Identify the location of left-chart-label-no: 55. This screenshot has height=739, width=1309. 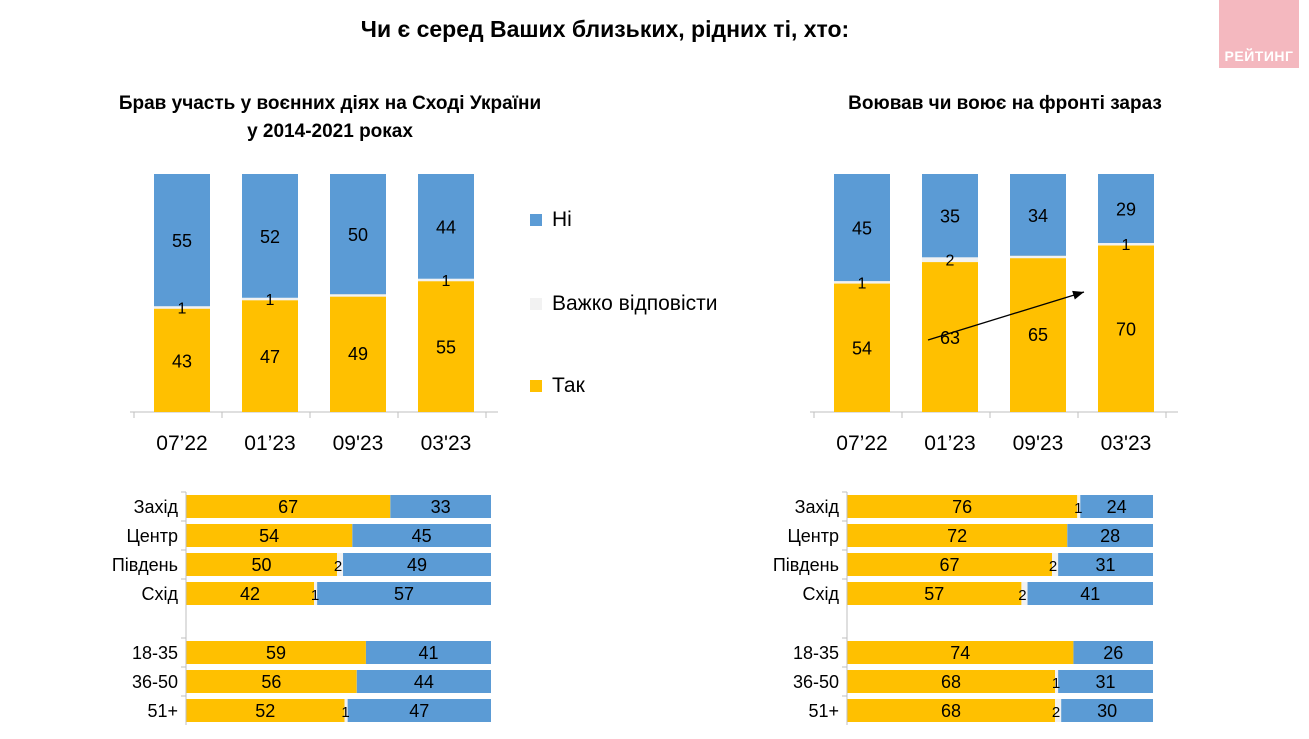
(182, 241).